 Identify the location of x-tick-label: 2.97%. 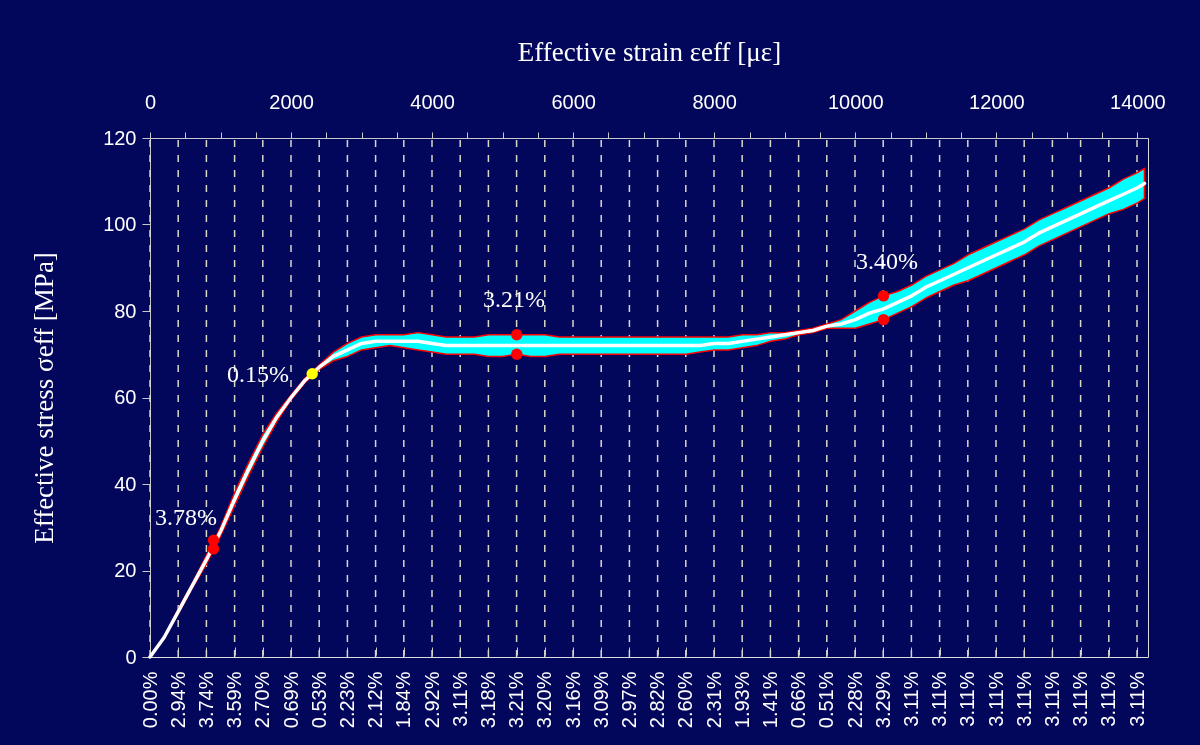
(628, 700).